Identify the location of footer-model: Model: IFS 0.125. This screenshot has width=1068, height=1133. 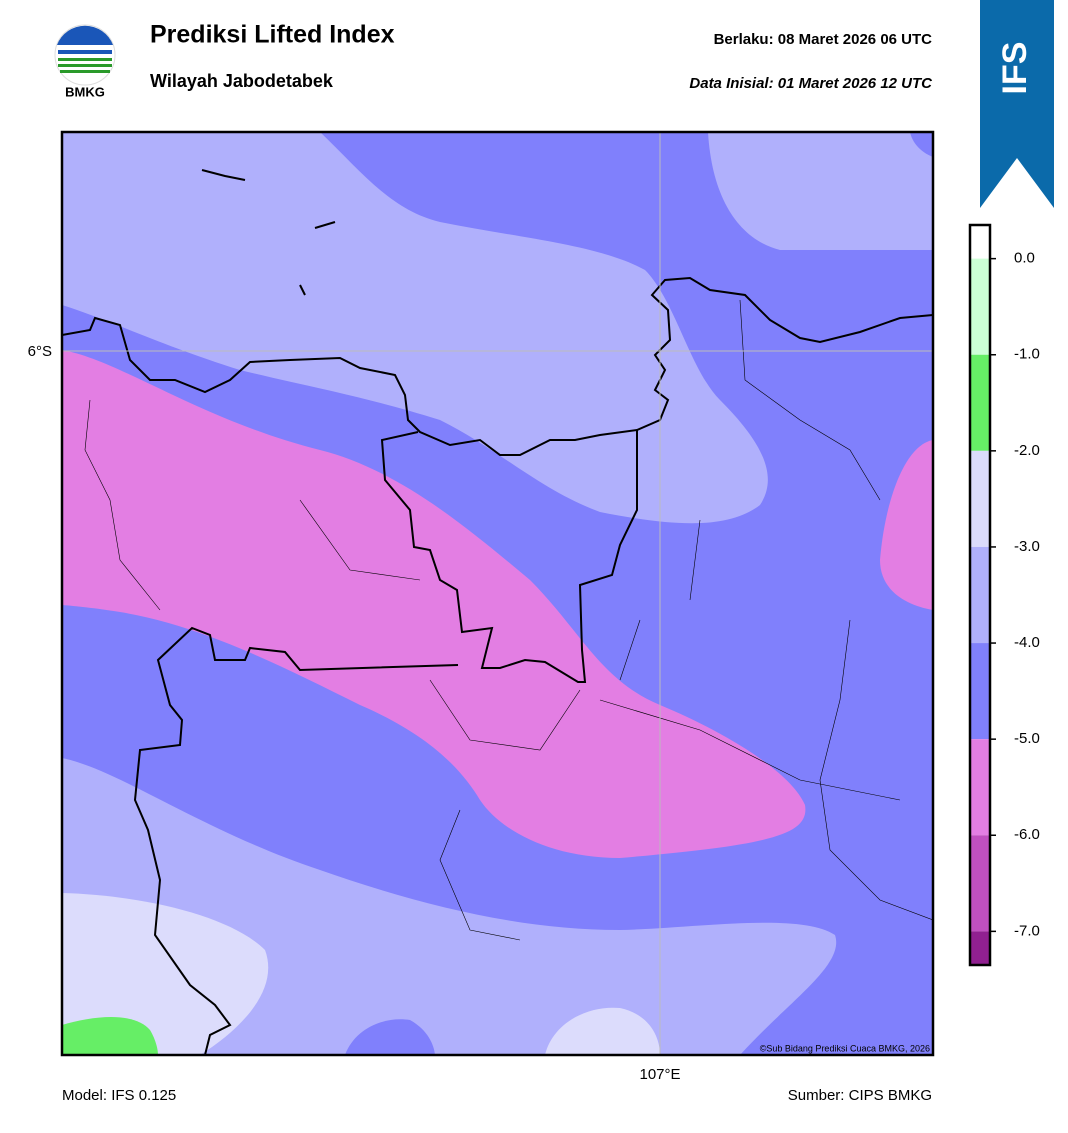
(119, 1095).